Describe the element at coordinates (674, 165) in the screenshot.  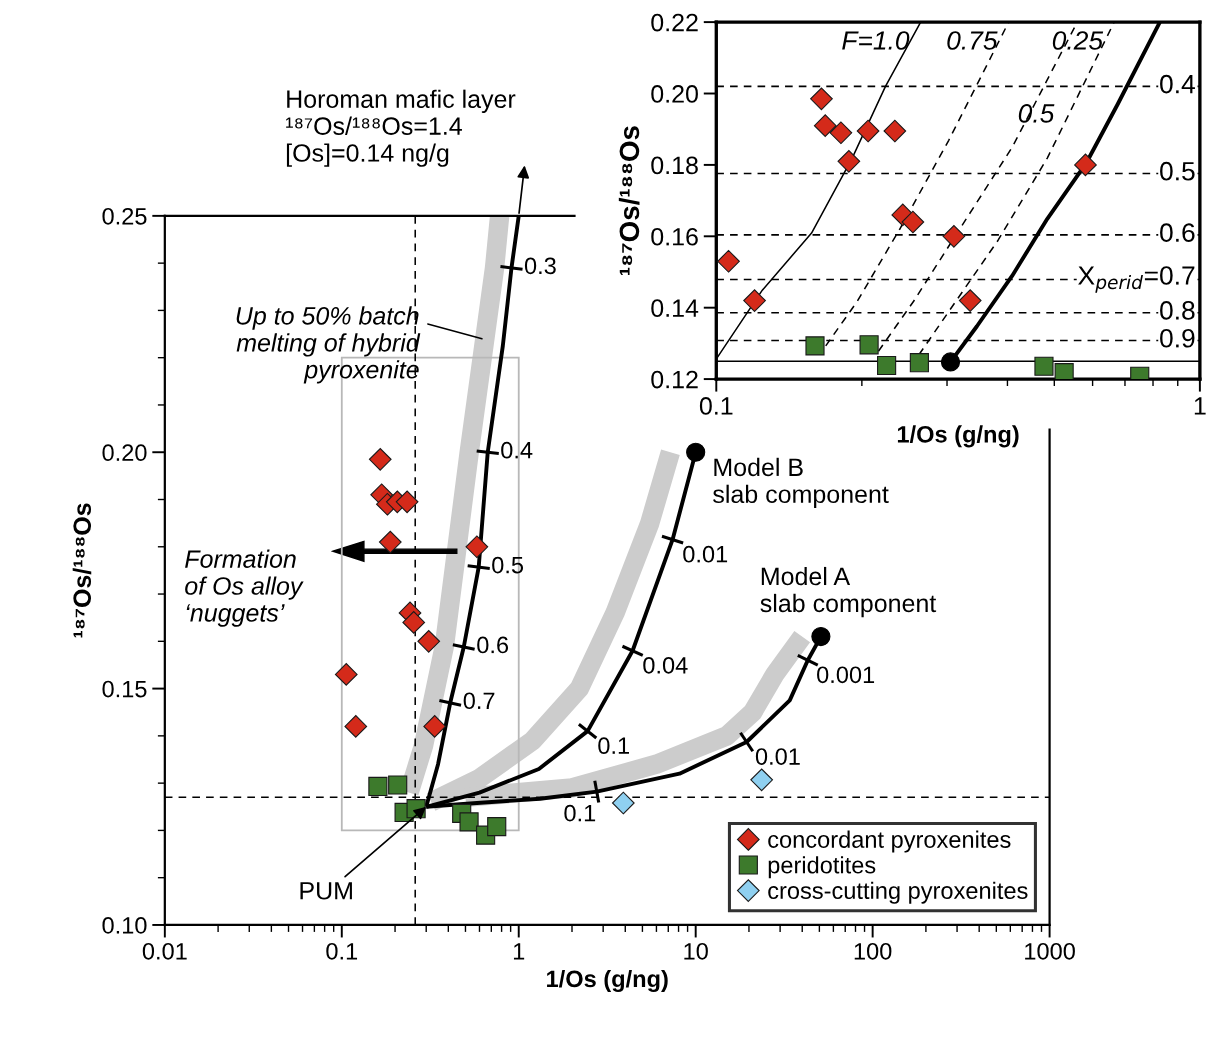
I see `y-tick-label: 0.18` at that location.